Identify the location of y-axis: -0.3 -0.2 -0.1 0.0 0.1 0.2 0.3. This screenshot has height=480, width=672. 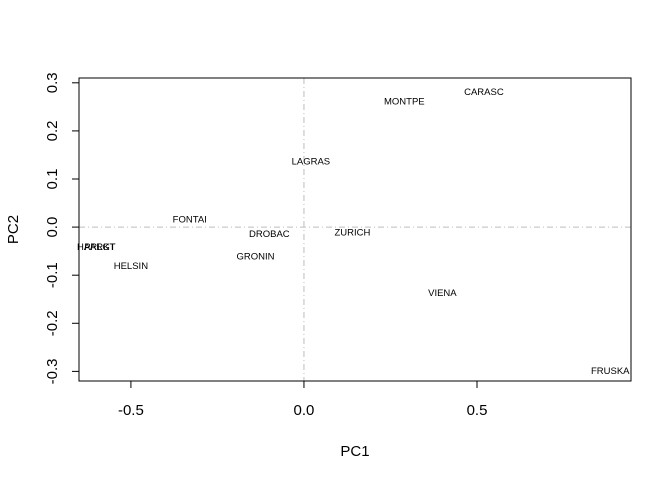
(62, 228).